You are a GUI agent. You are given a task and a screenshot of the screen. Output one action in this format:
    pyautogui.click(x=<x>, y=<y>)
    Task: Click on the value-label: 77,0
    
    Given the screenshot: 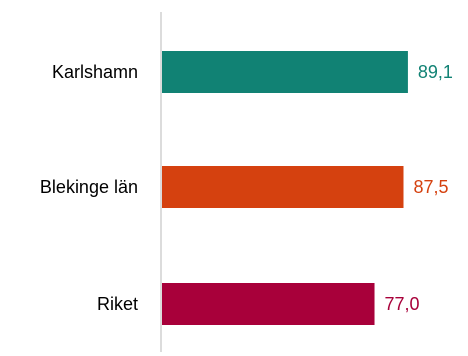 What is the action you would take?
    pyautogui.click(x=402, y=304)
    